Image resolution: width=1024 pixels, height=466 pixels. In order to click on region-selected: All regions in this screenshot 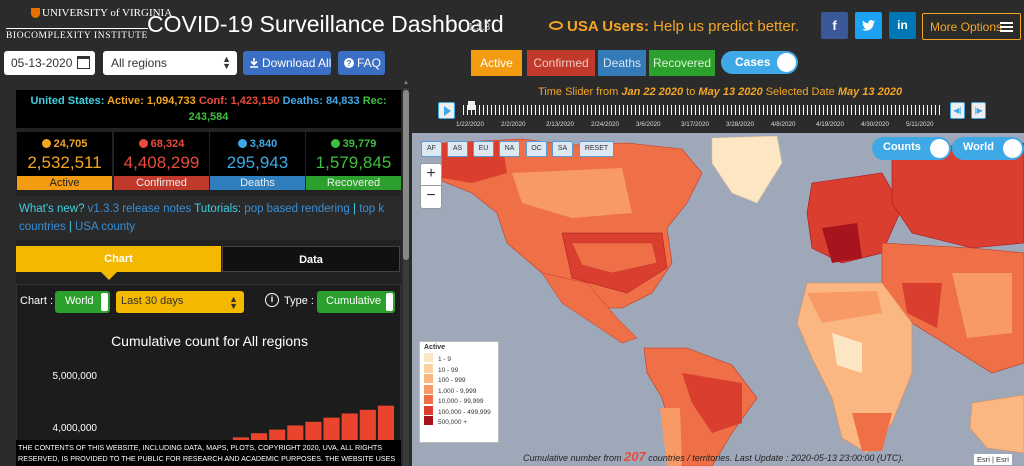, I will do `click(139, 63)`.